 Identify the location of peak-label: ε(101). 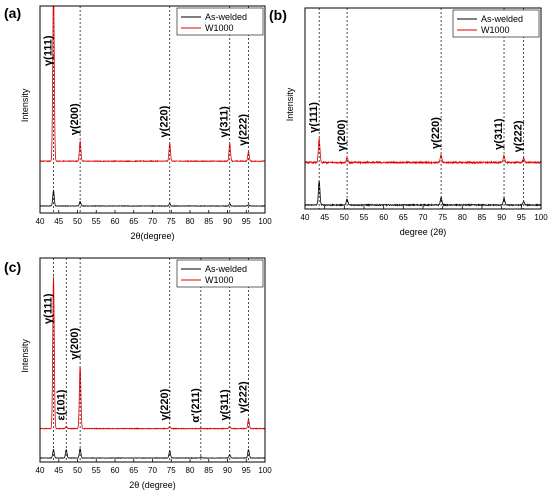
(61, 404).